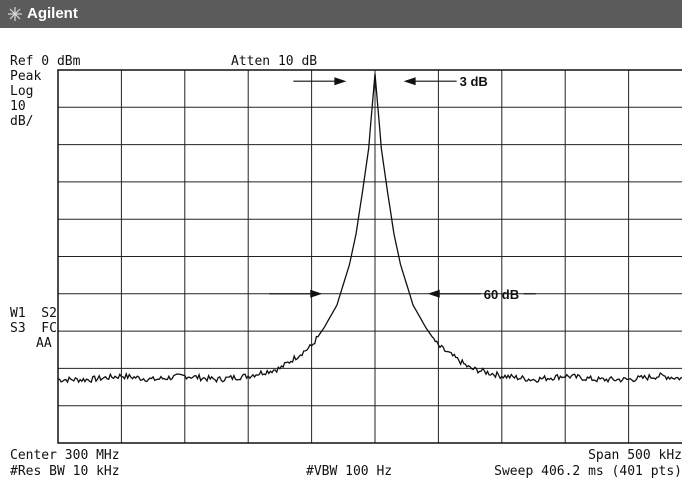 This screenshot has height=495, width=682. I want to click on agilent-spark-icon, so click(15, 14).